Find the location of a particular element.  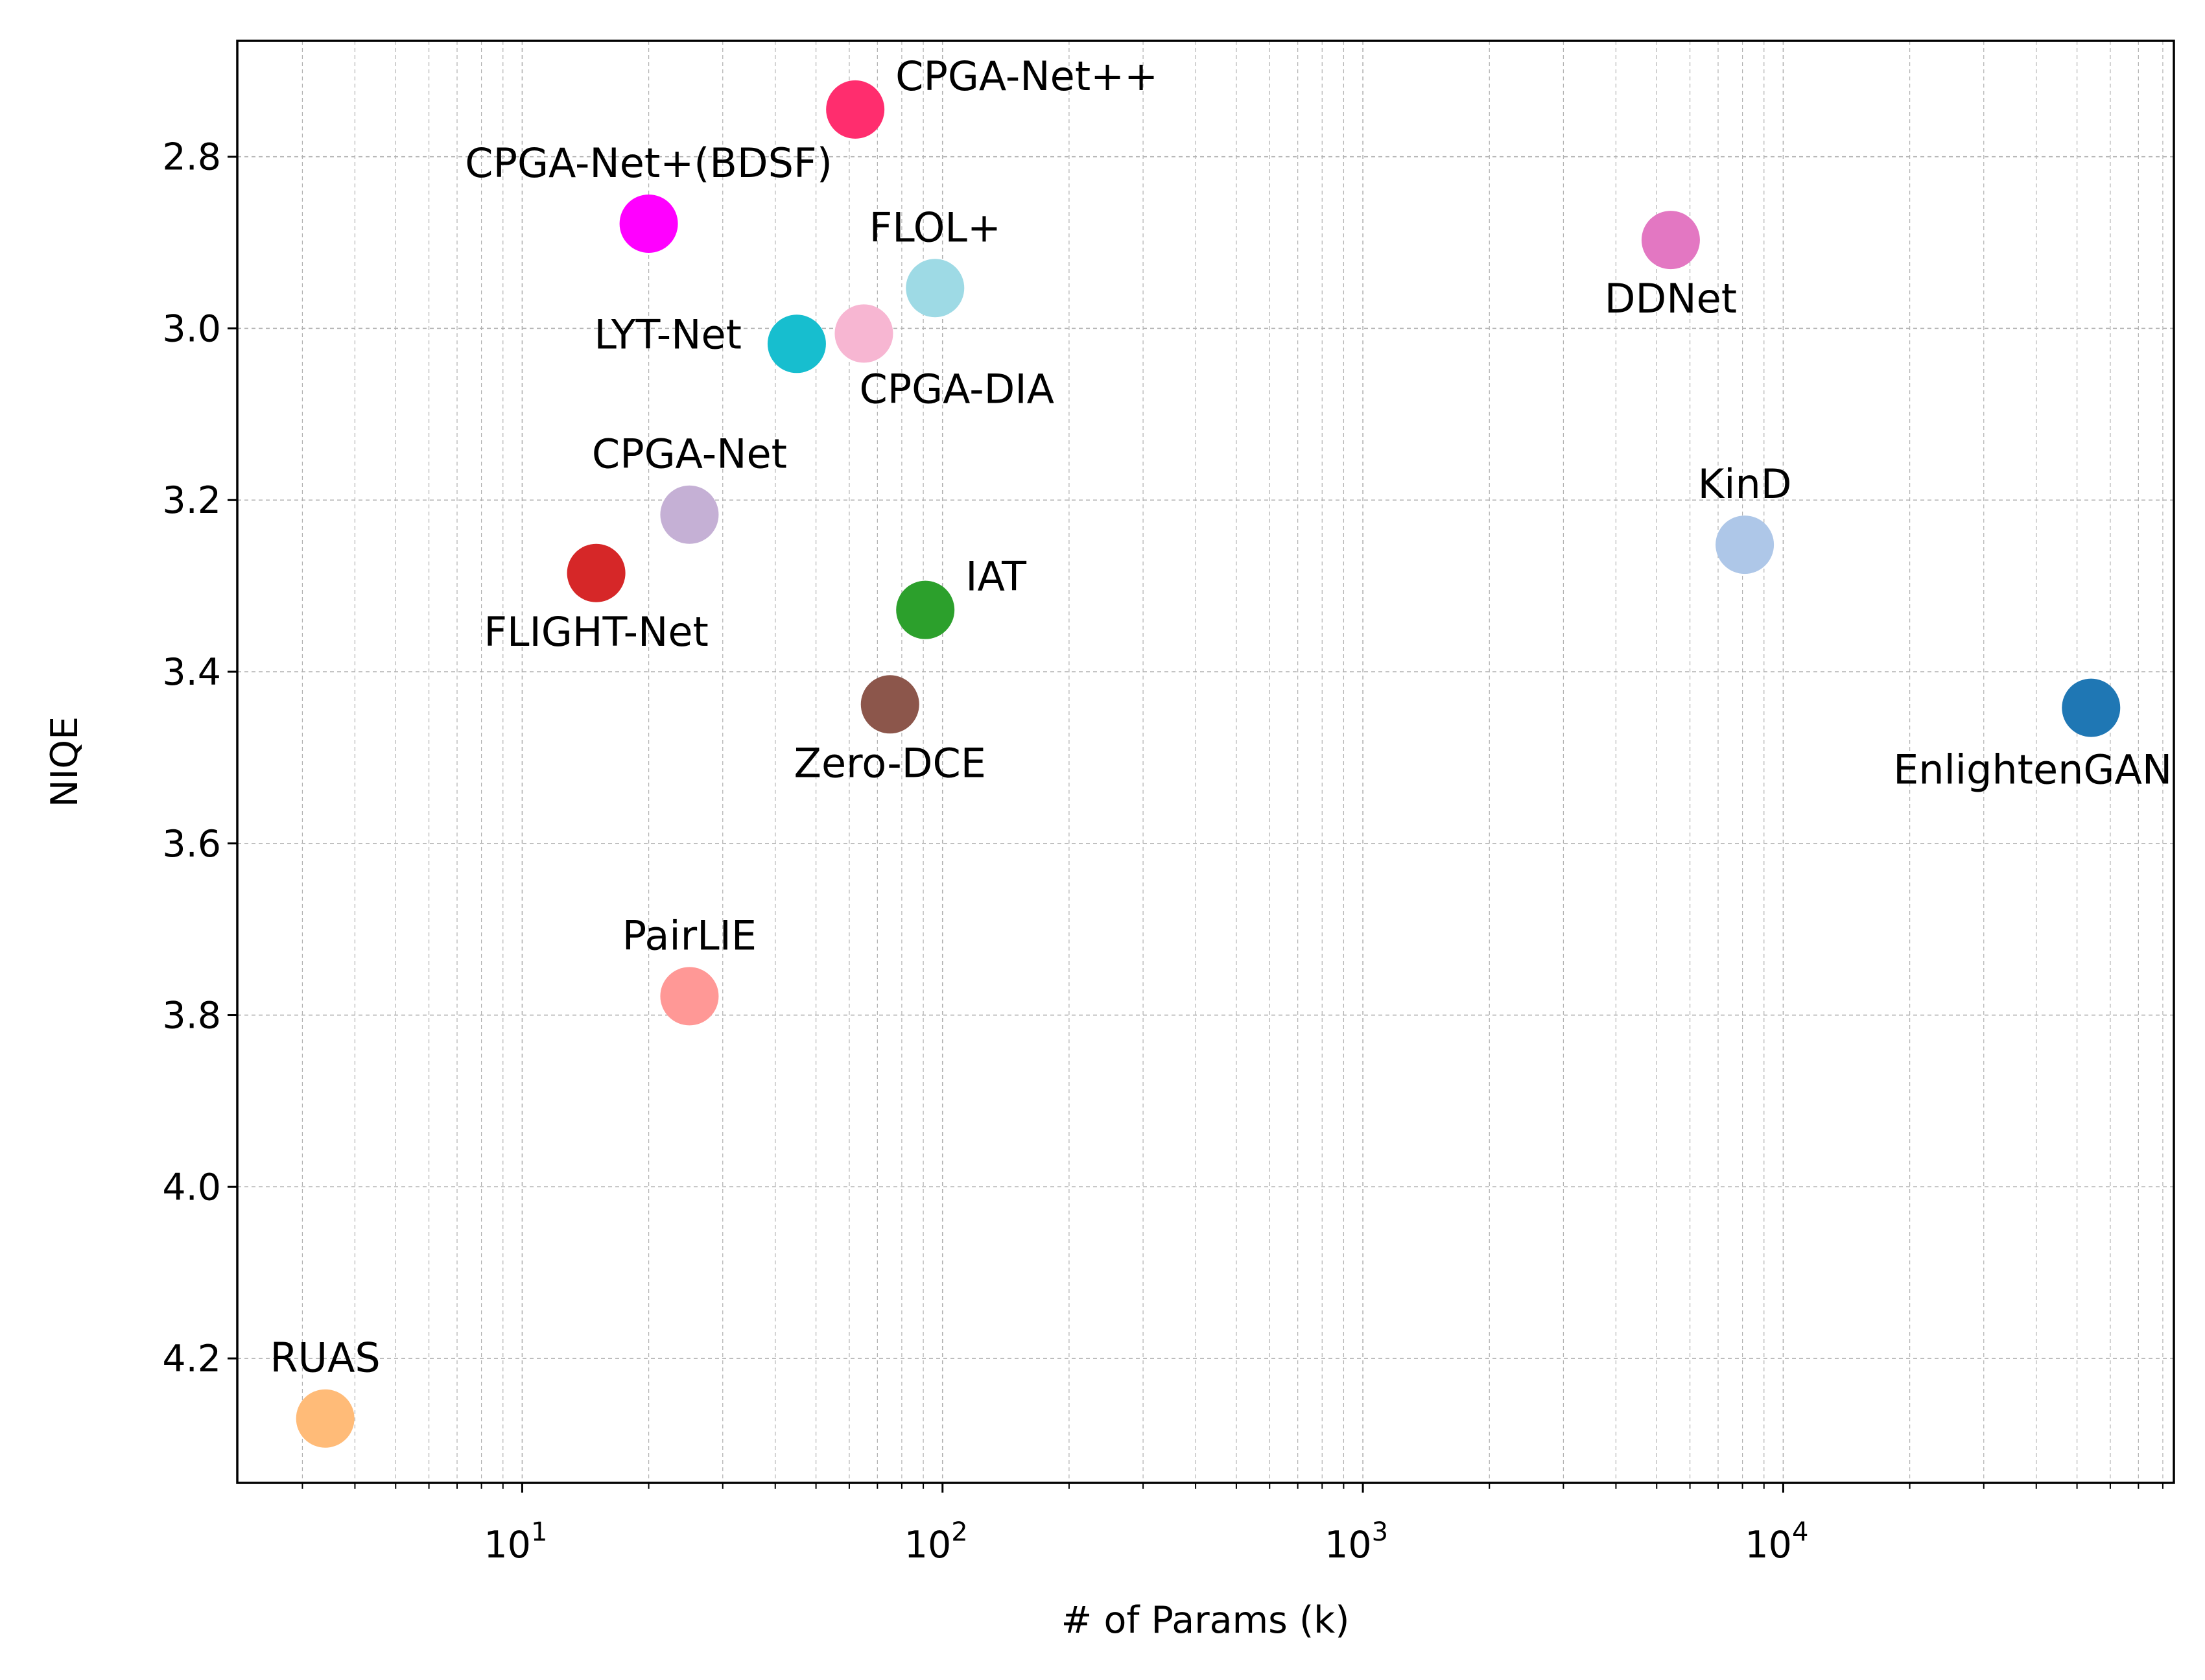

data-point-label: CPGA-DIA is located at coordinates (956, 388).